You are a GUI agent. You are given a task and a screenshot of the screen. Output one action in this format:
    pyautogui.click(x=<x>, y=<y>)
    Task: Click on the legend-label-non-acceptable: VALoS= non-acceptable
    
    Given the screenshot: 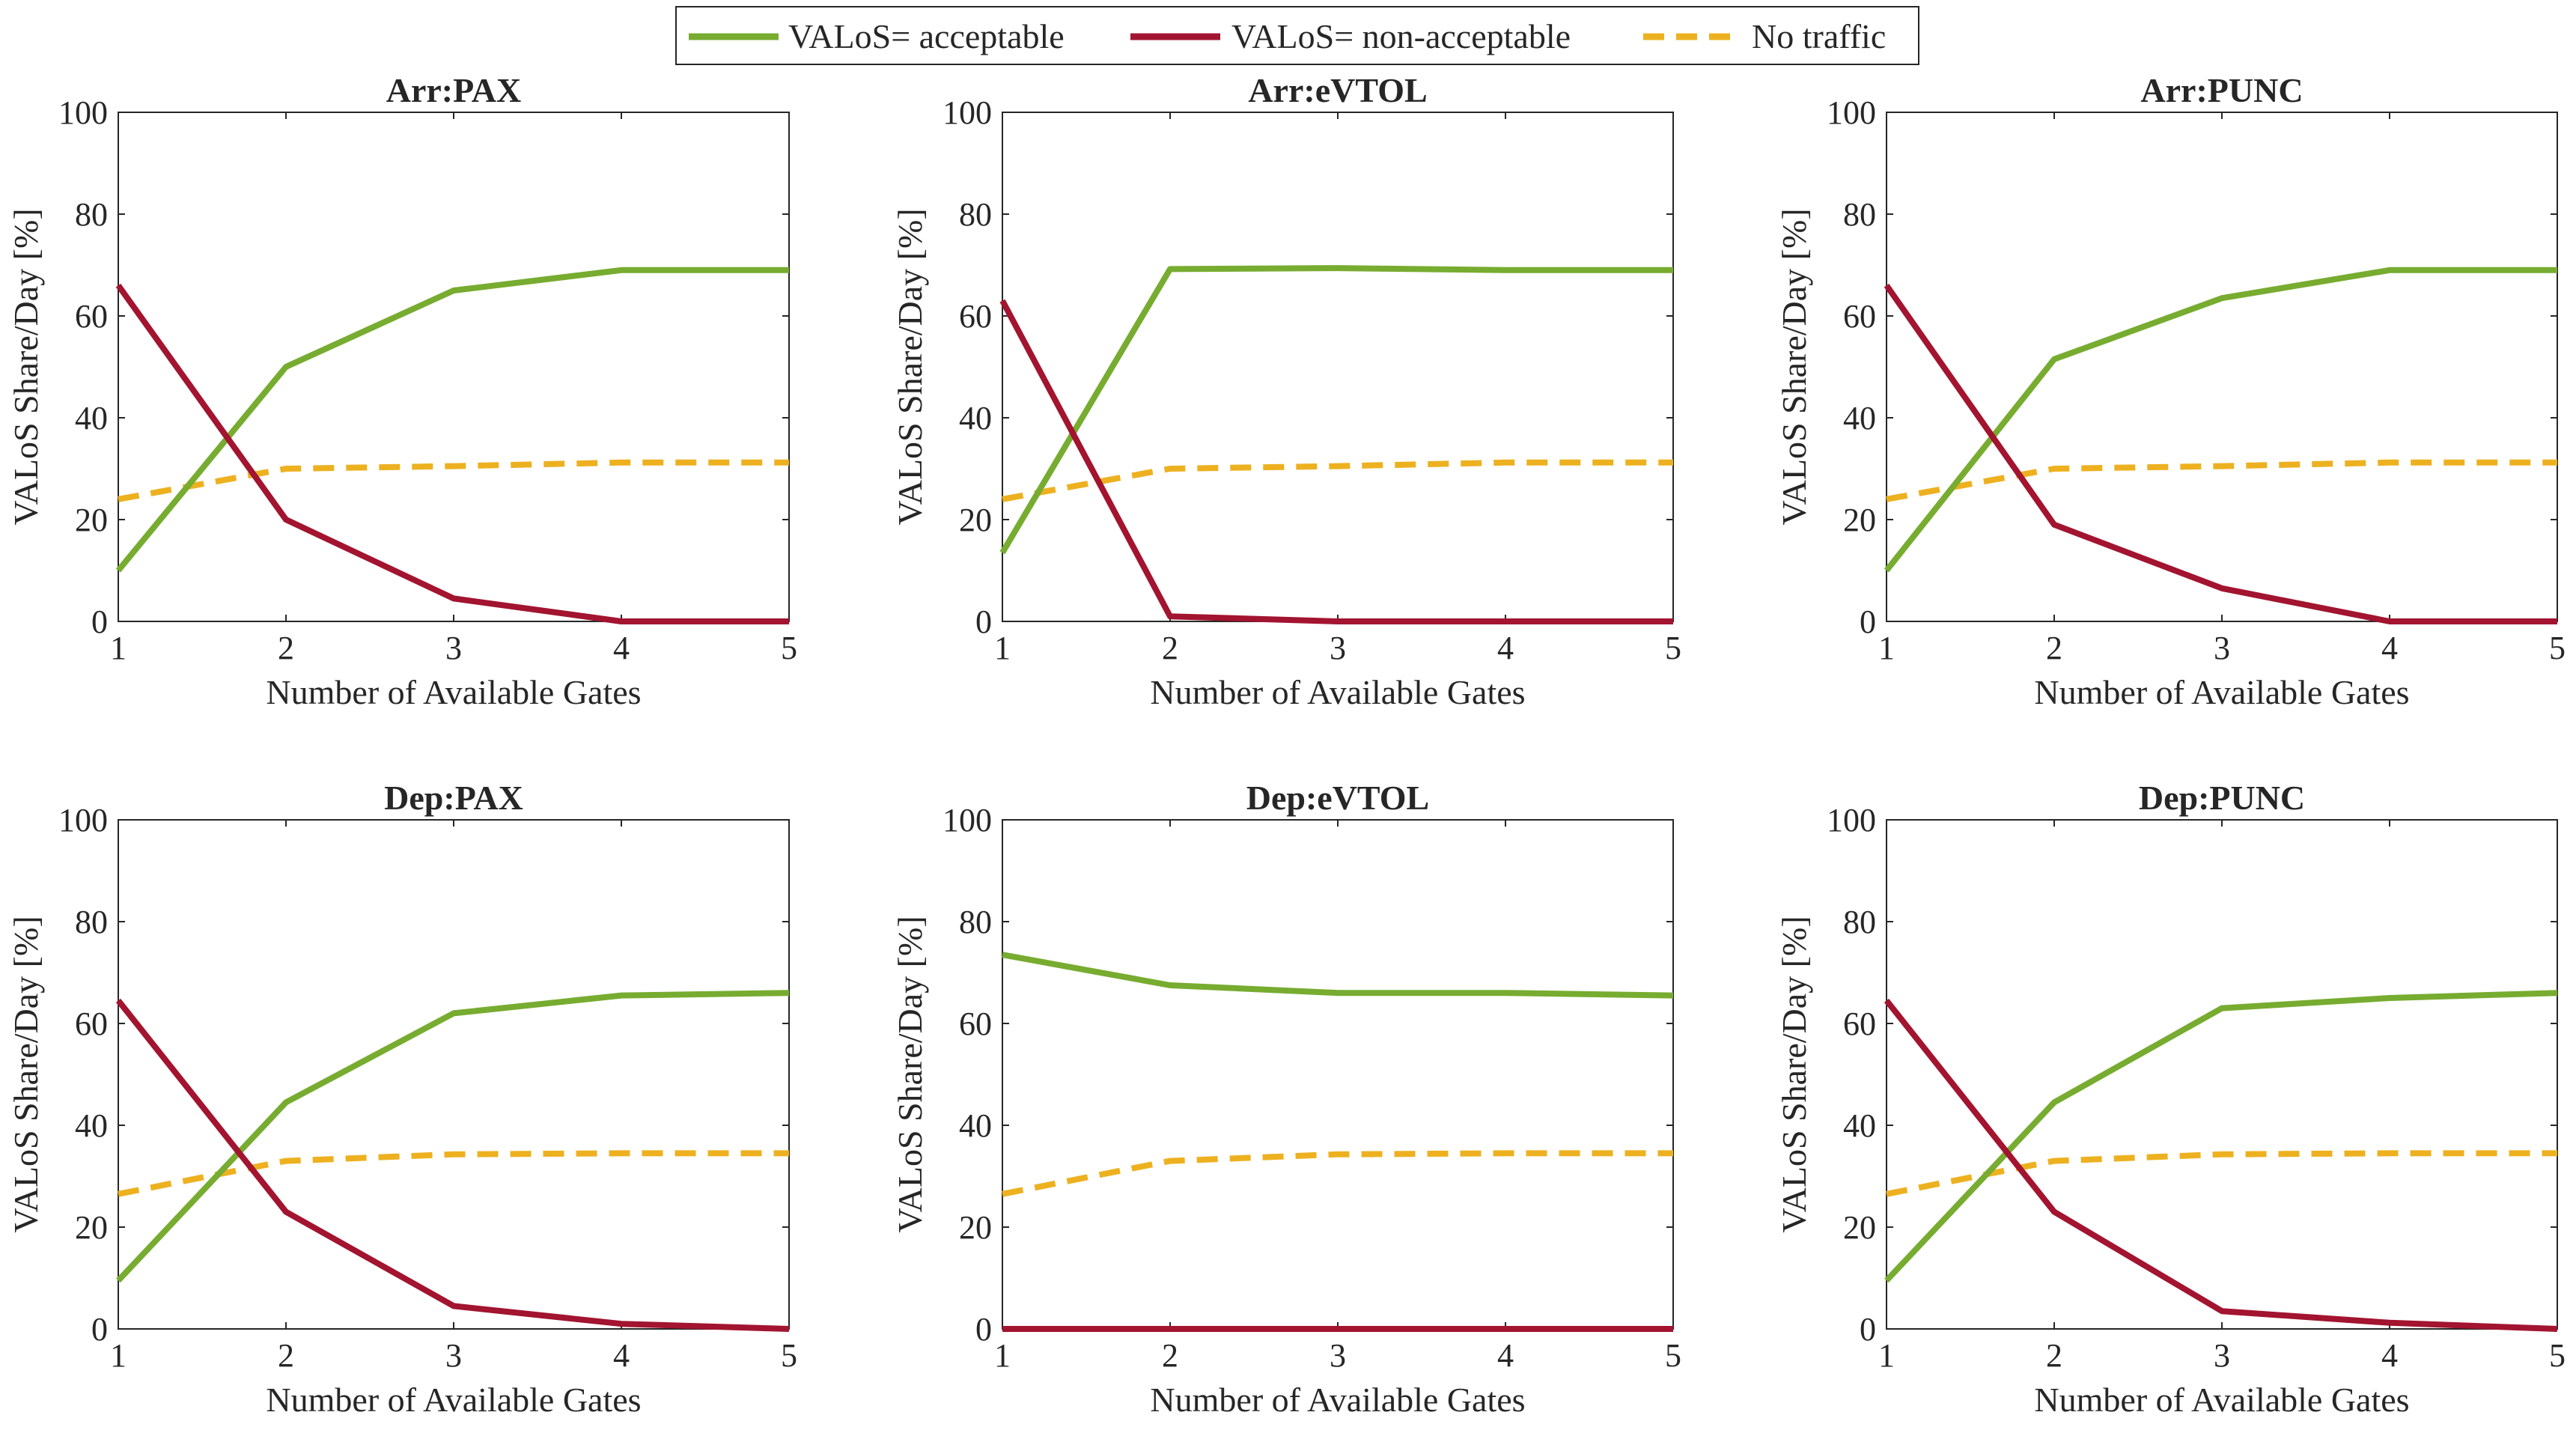 What is the action you would take?
    pyautogui.click(x=1401, y=36)
    